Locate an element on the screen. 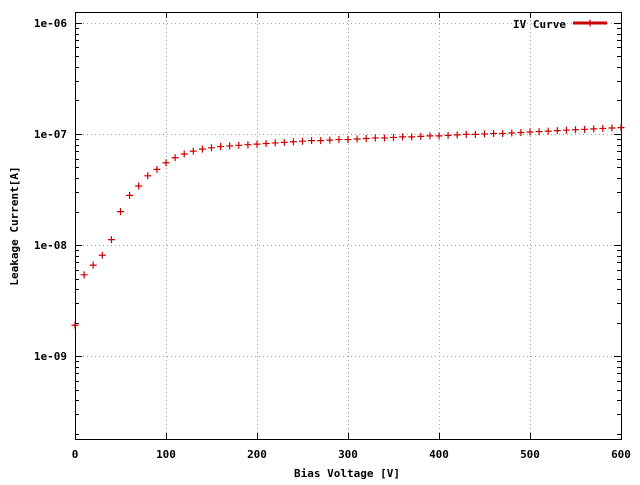 The height and width of the screenshot is (485, 640). y-tick-label: 1e-06 is located at coordinates (50, 23).